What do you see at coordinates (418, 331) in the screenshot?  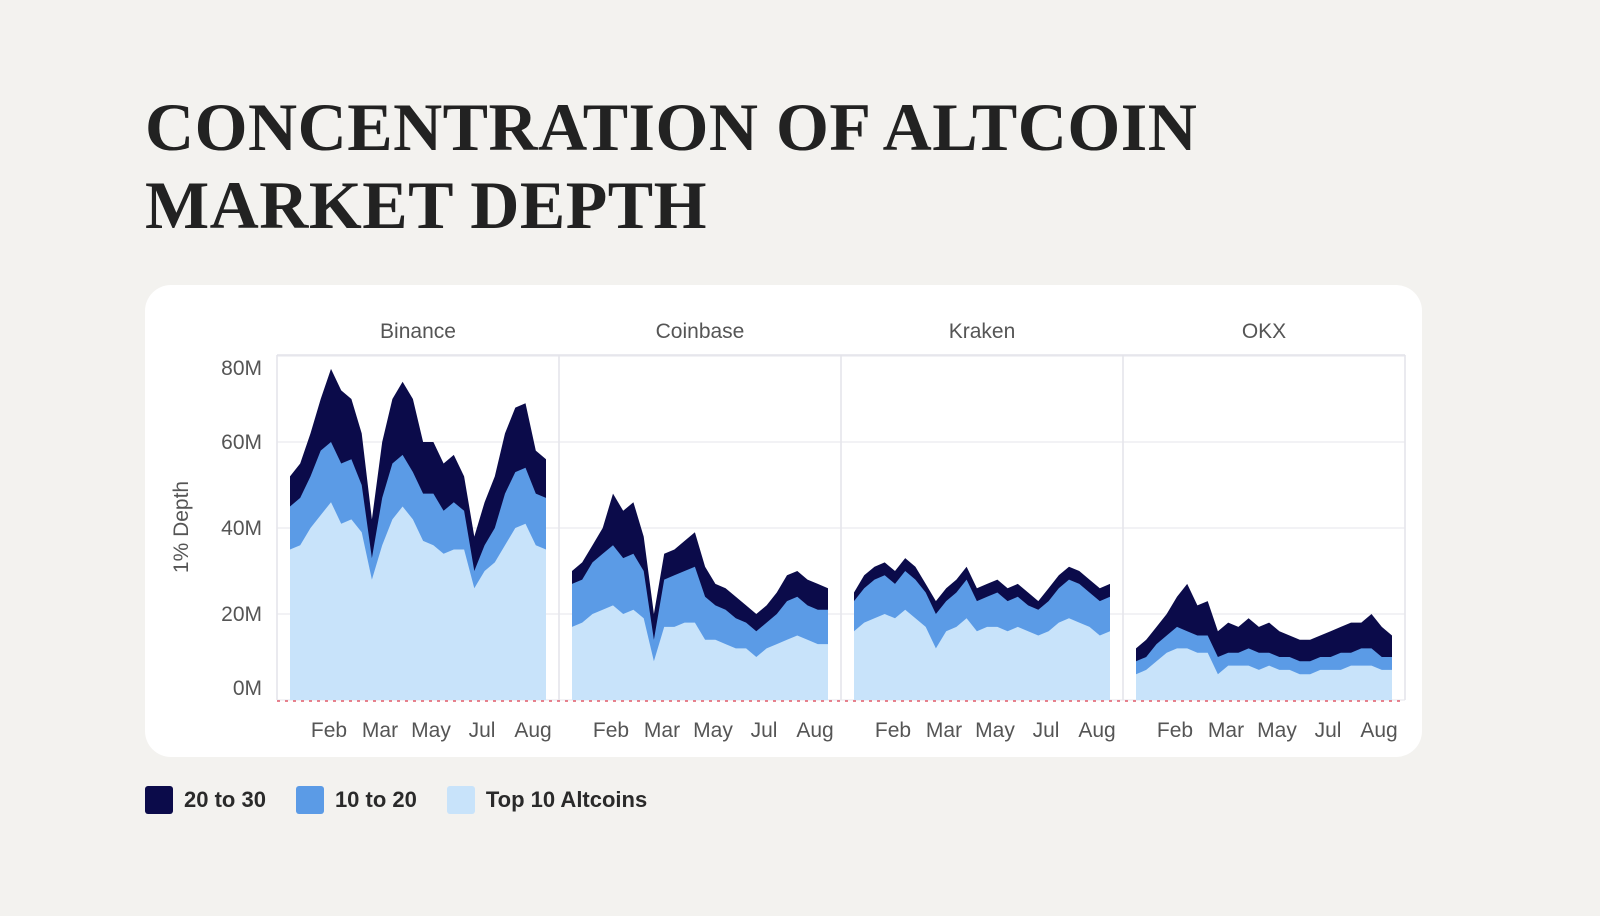 I see `panel-title: Binance` at bounding box center [418, 331].